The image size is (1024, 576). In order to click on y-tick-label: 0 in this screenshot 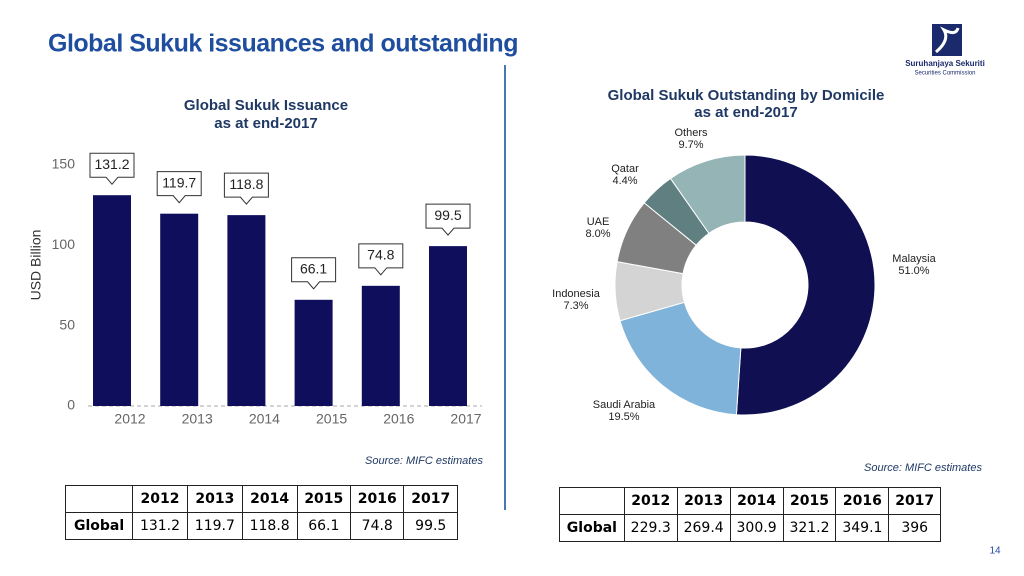, I will do `click(71, 405)`.